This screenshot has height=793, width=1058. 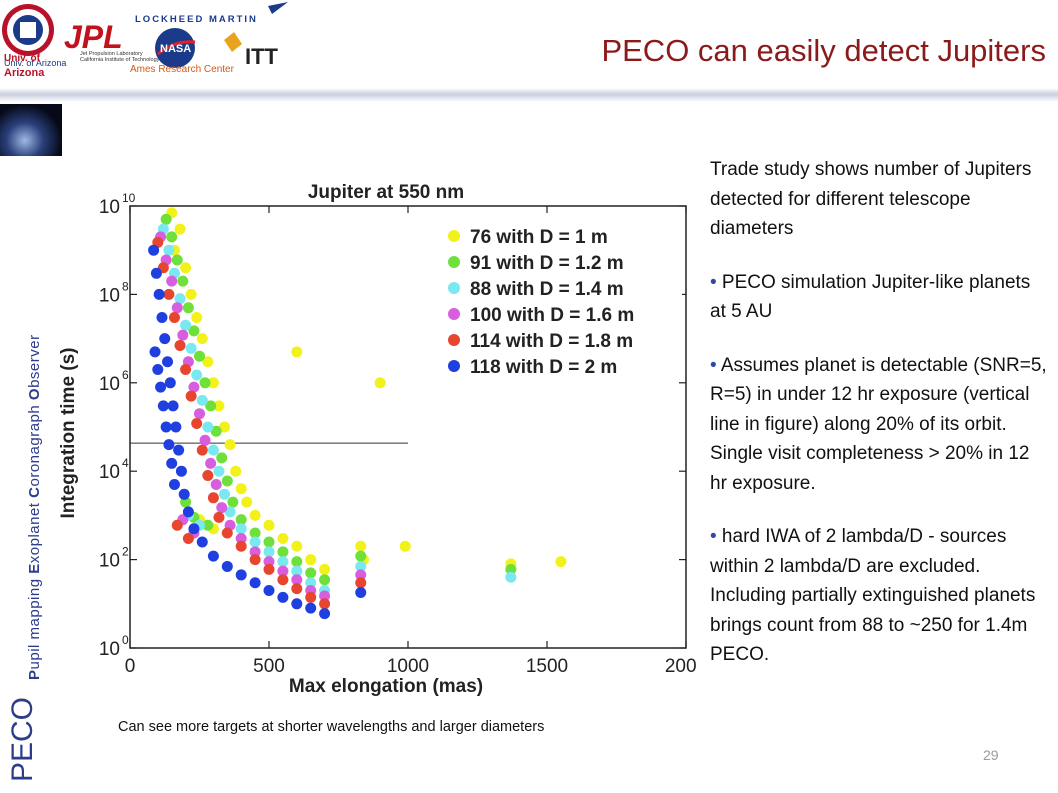 I want to click on slide-title: PECO can easily detect Jupiters, so click(x=823, y=50).